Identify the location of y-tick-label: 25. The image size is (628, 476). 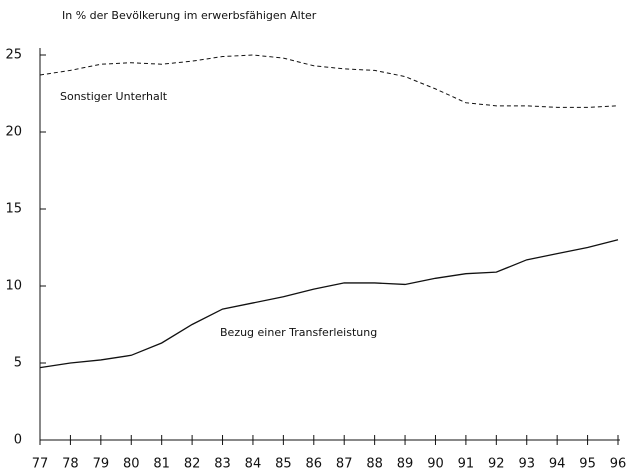
(13, 55).